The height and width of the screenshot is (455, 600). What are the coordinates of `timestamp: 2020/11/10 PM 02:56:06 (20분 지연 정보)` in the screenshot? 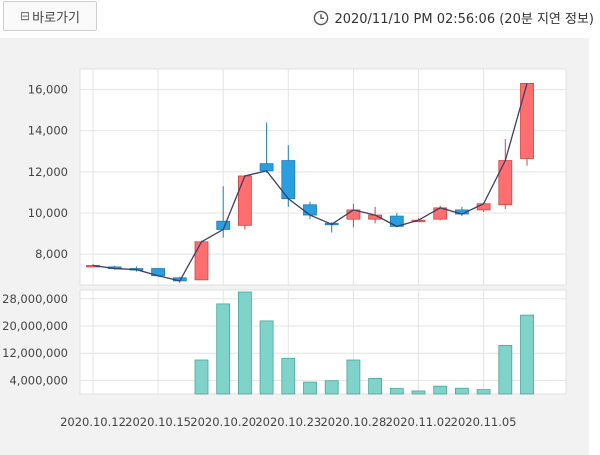 It's located at (453, 17).